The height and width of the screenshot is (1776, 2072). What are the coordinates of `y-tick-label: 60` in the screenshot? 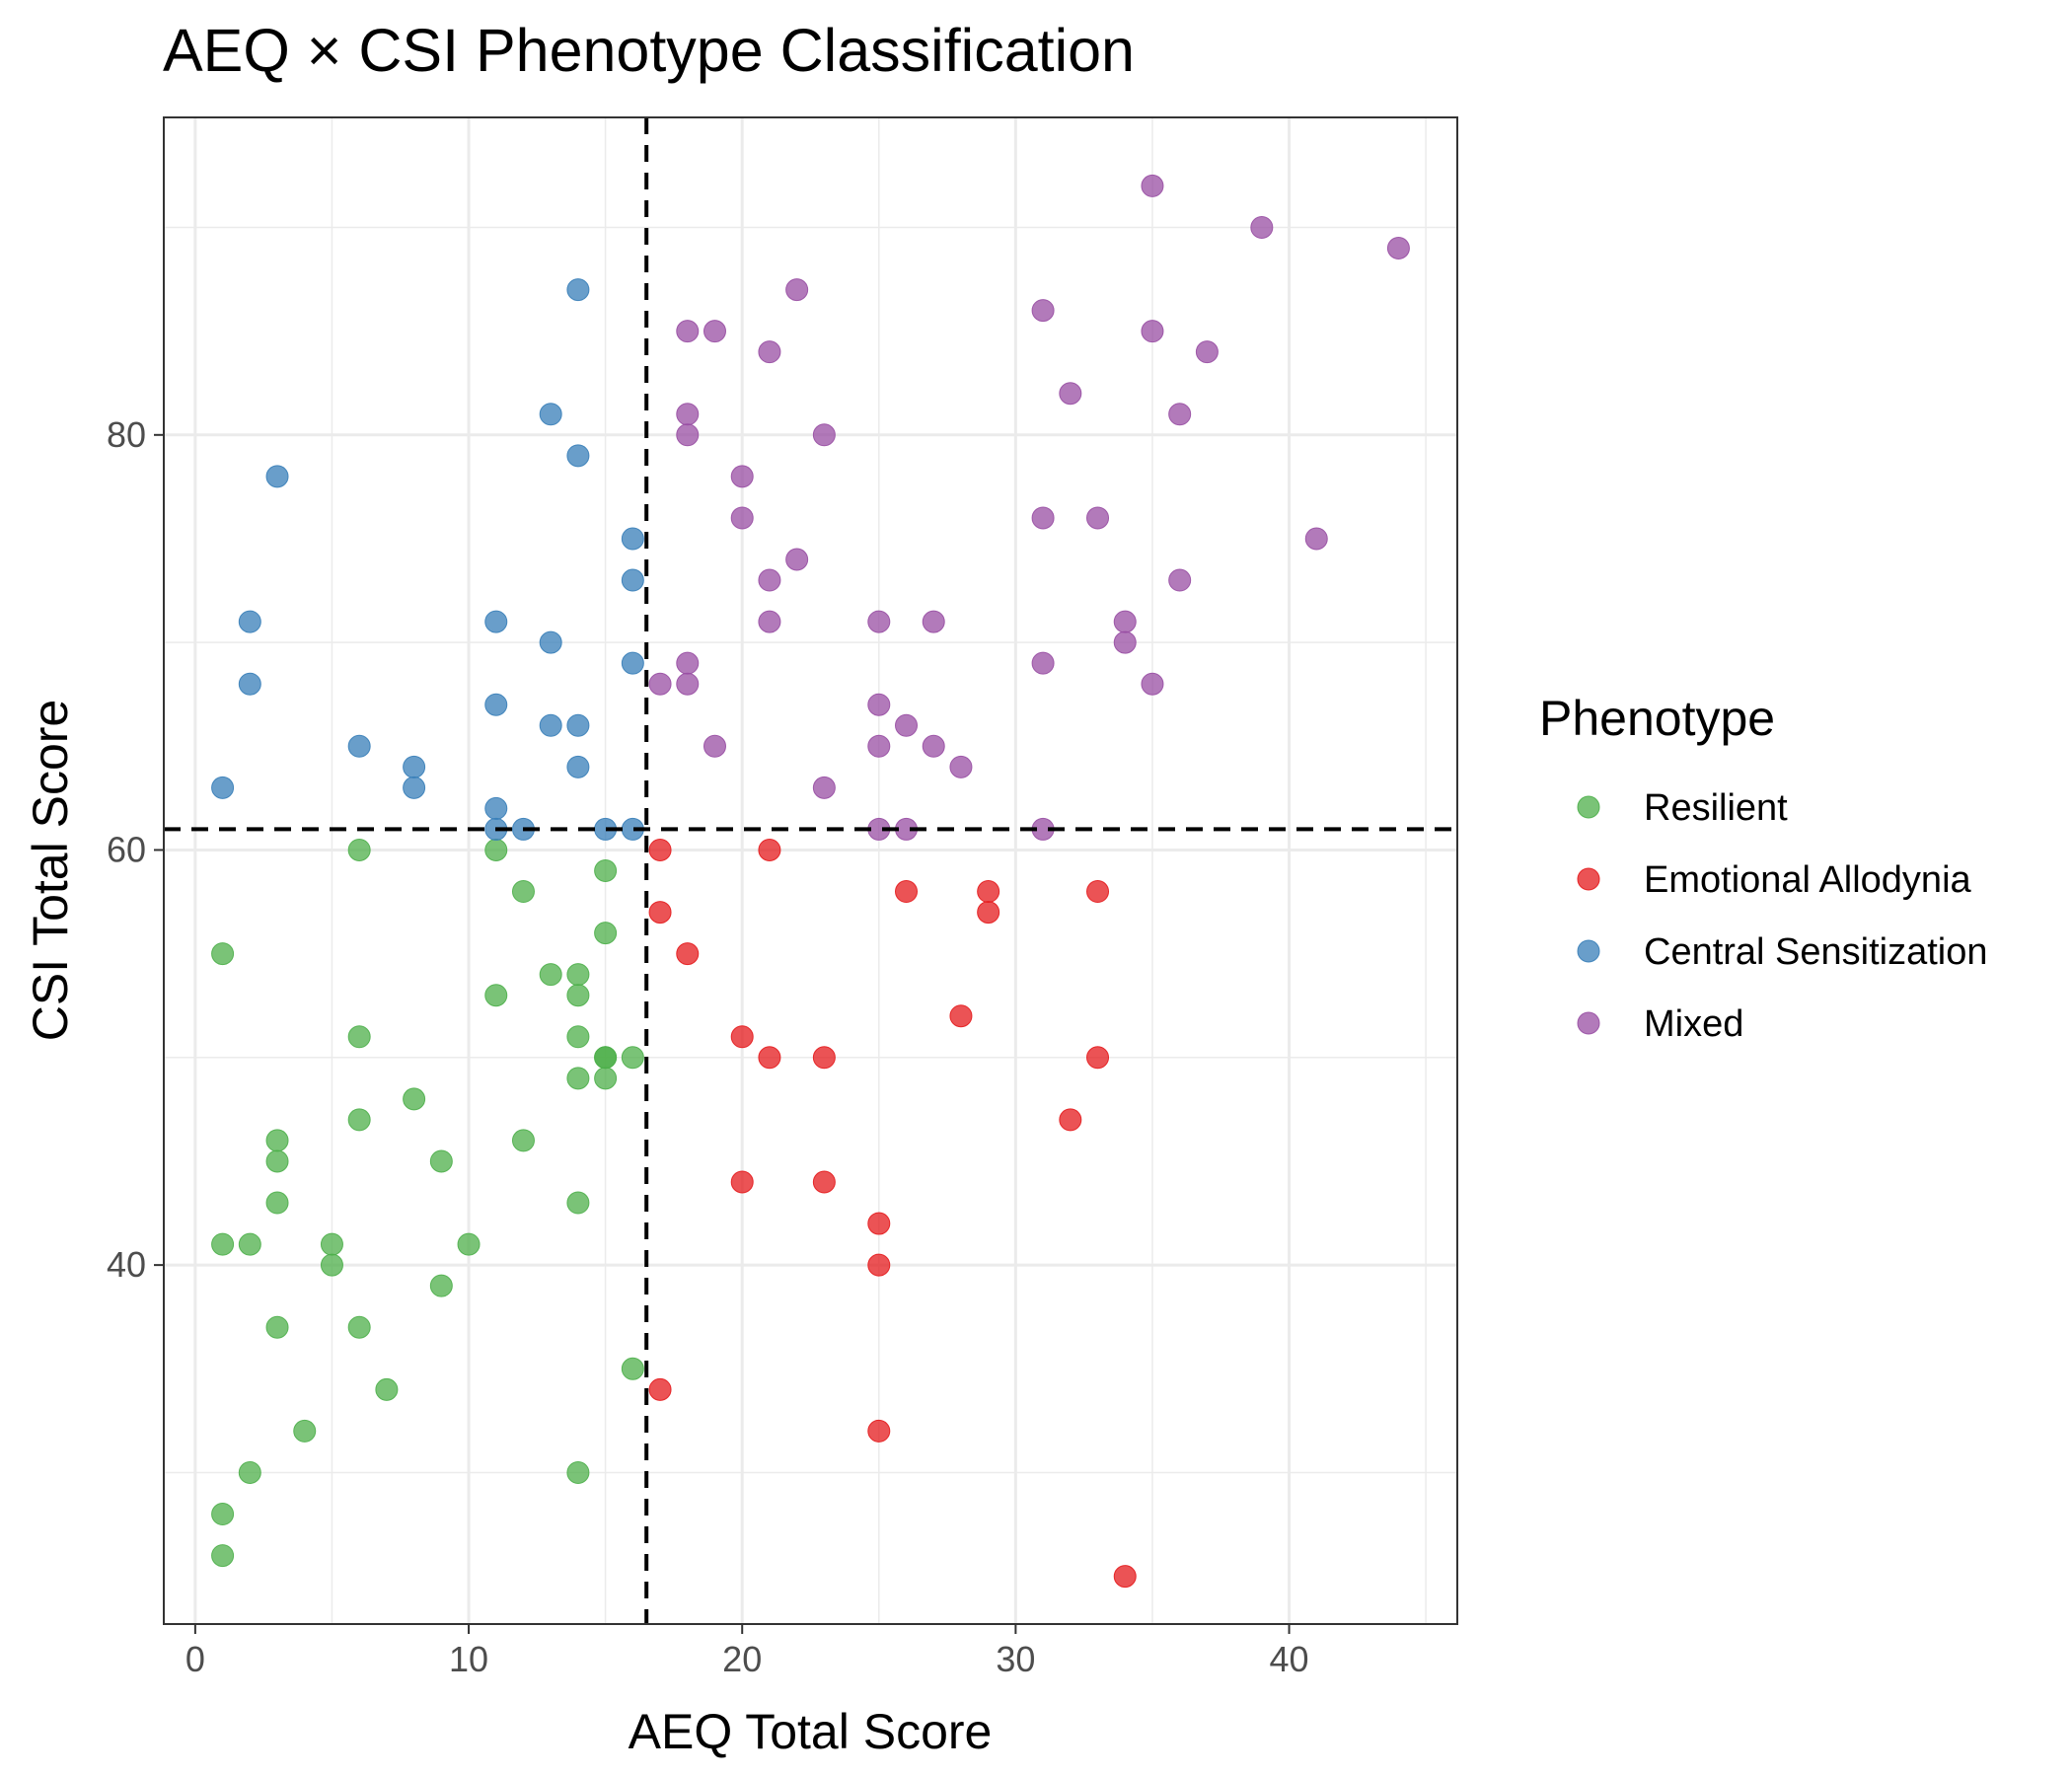 It's located at (127, 849).